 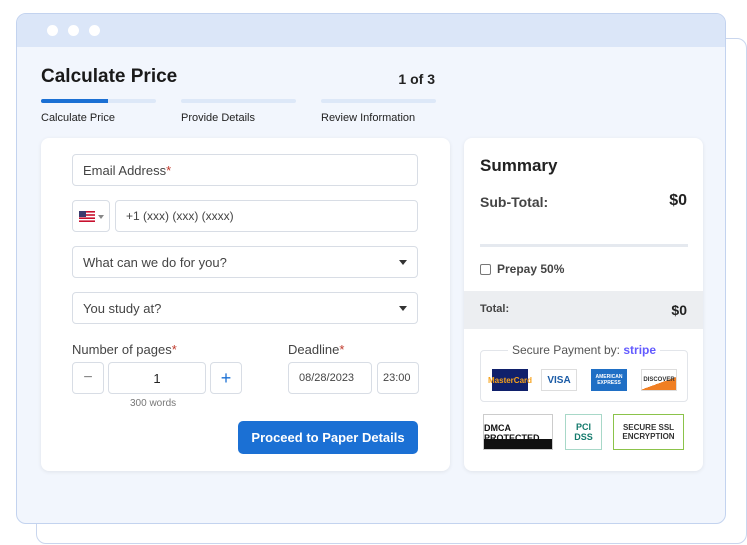 What do you see at coordinates (328, 437) in the screenshot?
I see `proceed-button: Proceed to Paper Details` at bounding box center [328, 437].